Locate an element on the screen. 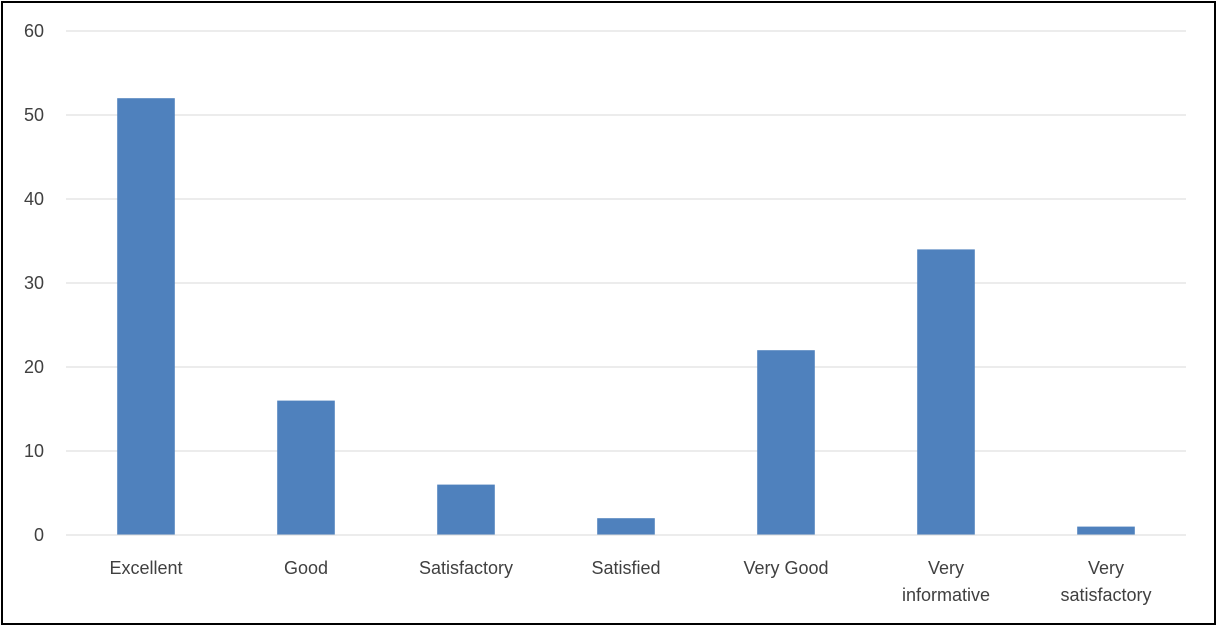 This screenshot has width=1216, height=625. x-category-label-line: Excellent is located at coordinates (145, 568).